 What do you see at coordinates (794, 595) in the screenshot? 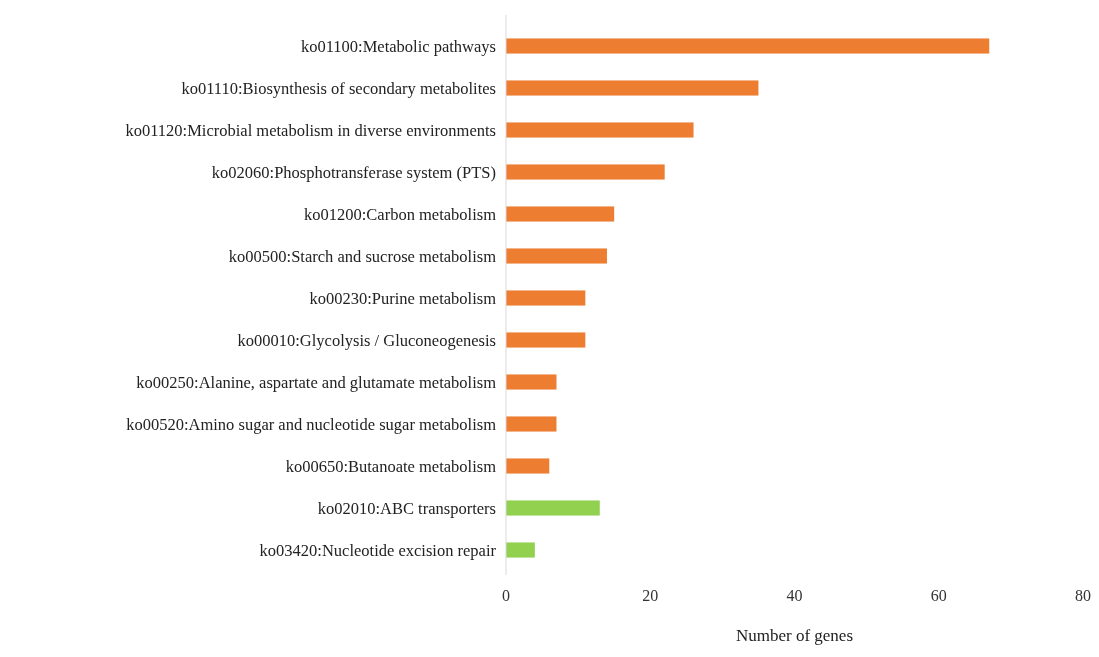
I see `x-tick-label: 40` at bounding box center [794, 595].